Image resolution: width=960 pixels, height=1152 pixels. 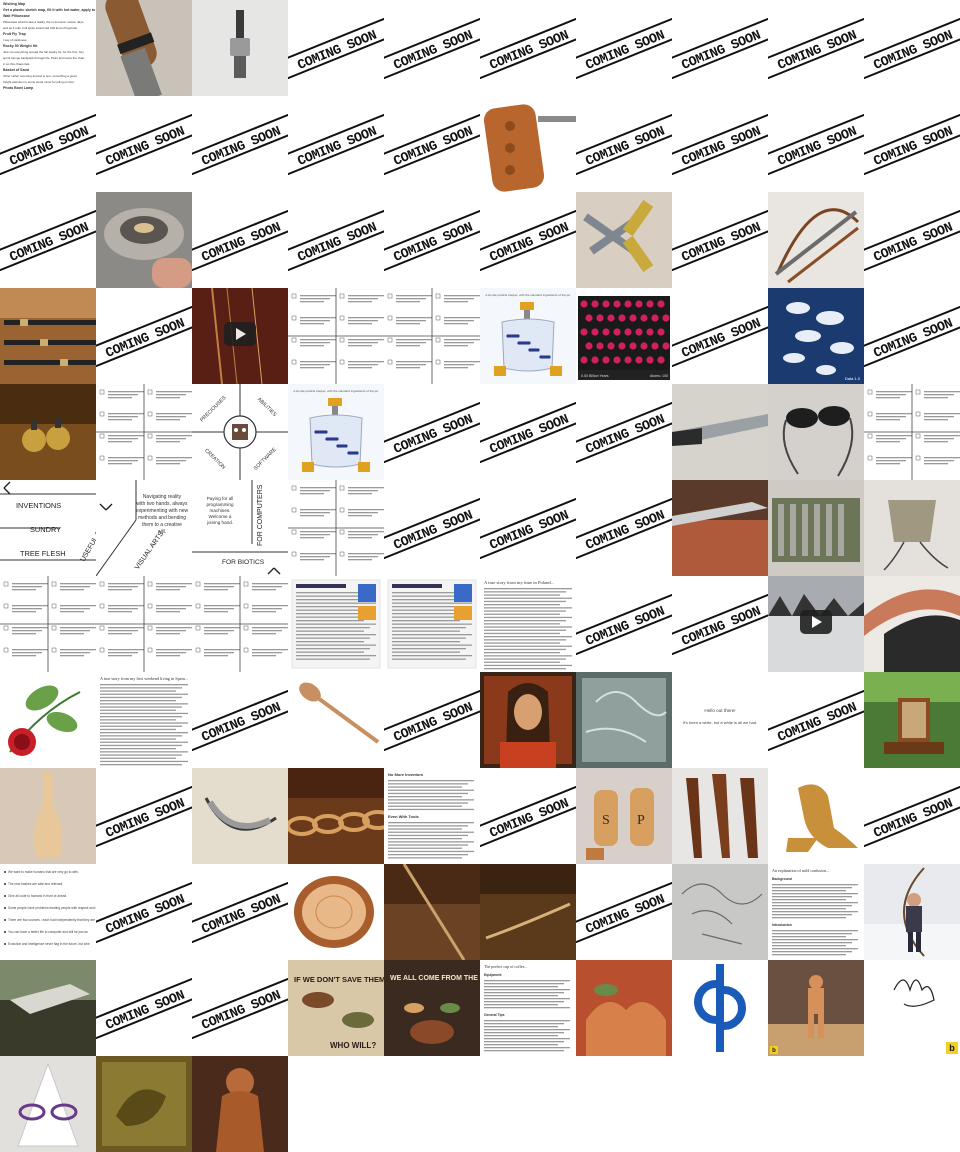 What do you see at coordinates (912, 720) in the screenshot?
I see `stacked-wood-photo-tile` at bounding box center [912, 720].